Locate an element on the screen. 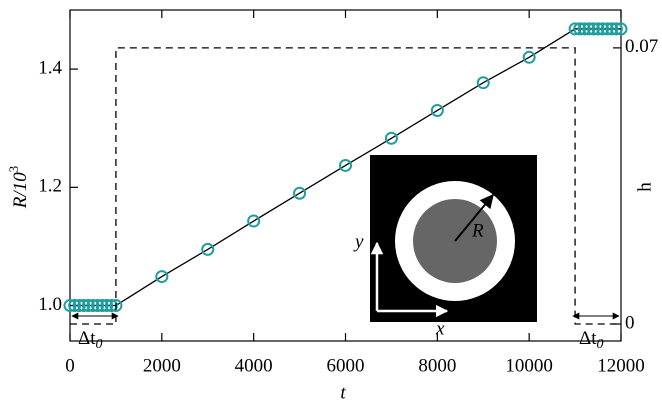  y-label-superscript: 3 is located at coordinates (13, 169).